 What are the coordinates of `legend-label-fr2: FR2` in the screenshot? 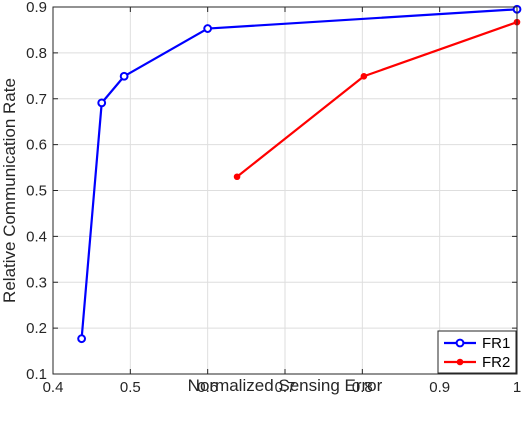 It's located at (496, 362).